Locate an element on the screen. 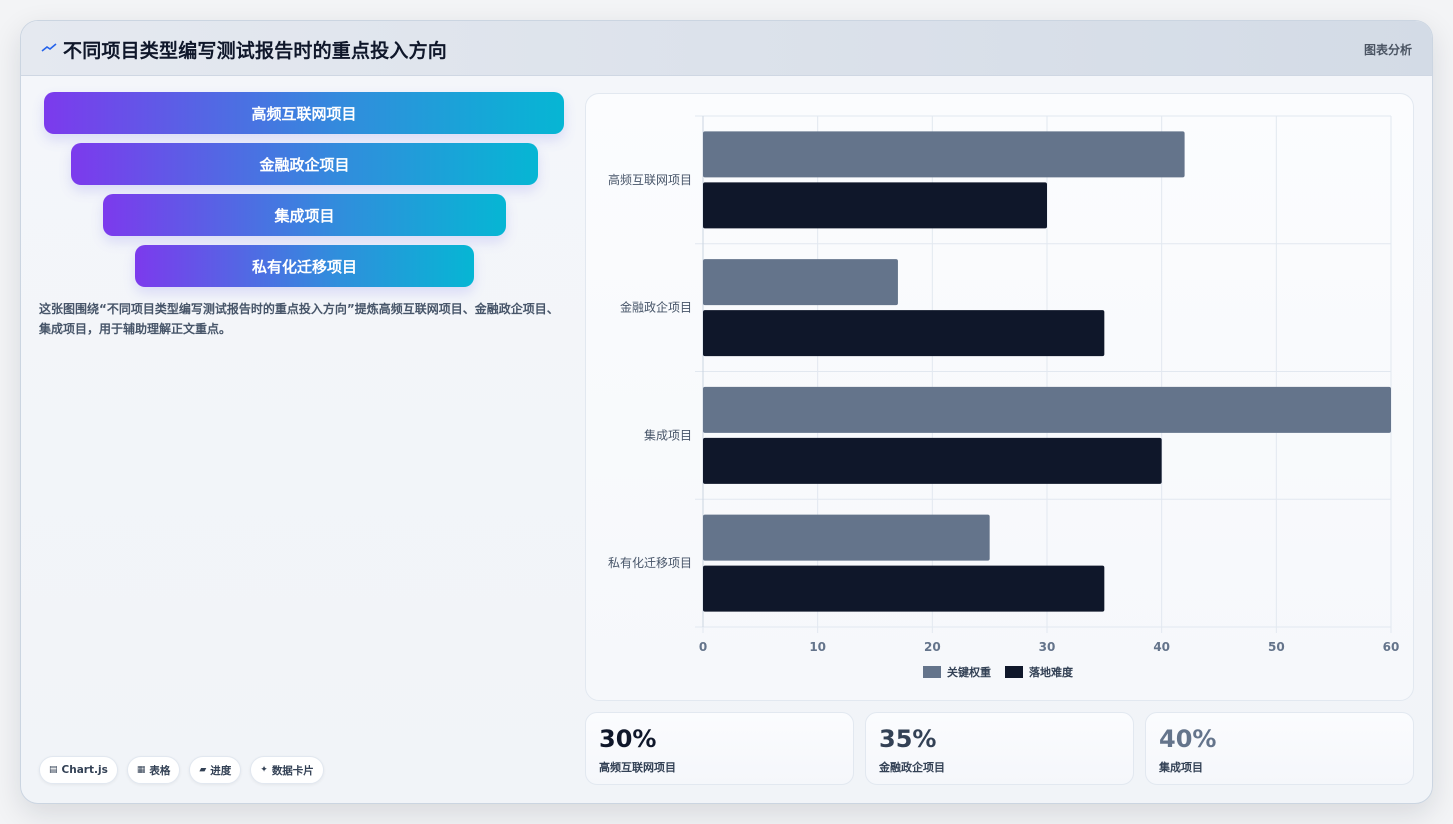 This screenshot has height=824, width=1453. x-tick-label: 0 is located at coordinates (703, 647).